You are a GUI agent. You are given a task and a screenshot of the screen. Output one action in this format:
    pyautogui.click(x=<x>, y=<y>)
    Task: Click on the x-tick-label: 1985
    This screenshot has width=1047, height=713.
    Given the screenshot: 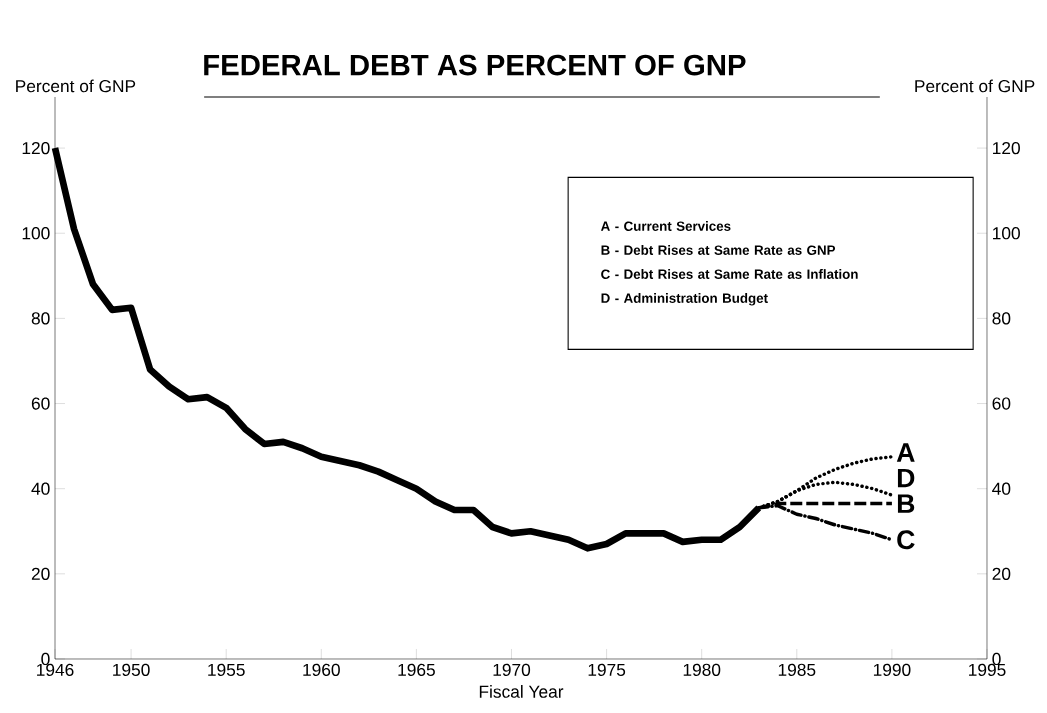 What is the action you would take?
    pyautogui.click(x=797, y=669)
    